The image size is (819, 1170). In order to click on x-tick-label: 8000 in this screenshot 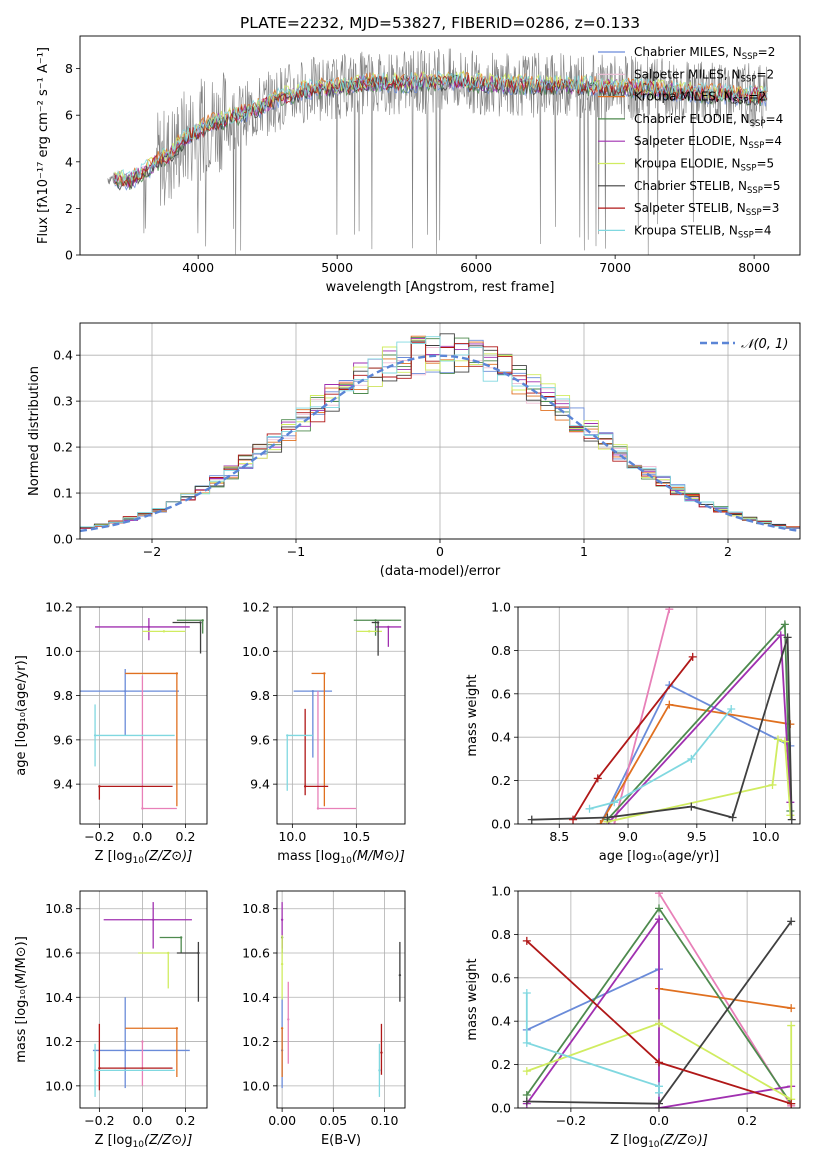, I will do `click(754, 267)`.